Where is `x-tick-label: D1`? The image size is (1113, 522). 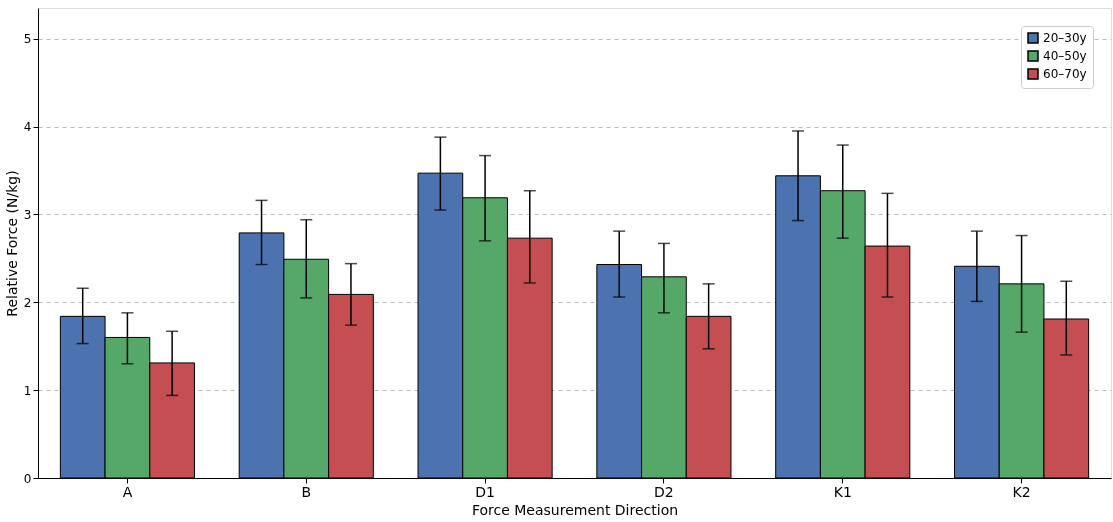
x-tick-label: D1 is located at coordinates (485, 491).